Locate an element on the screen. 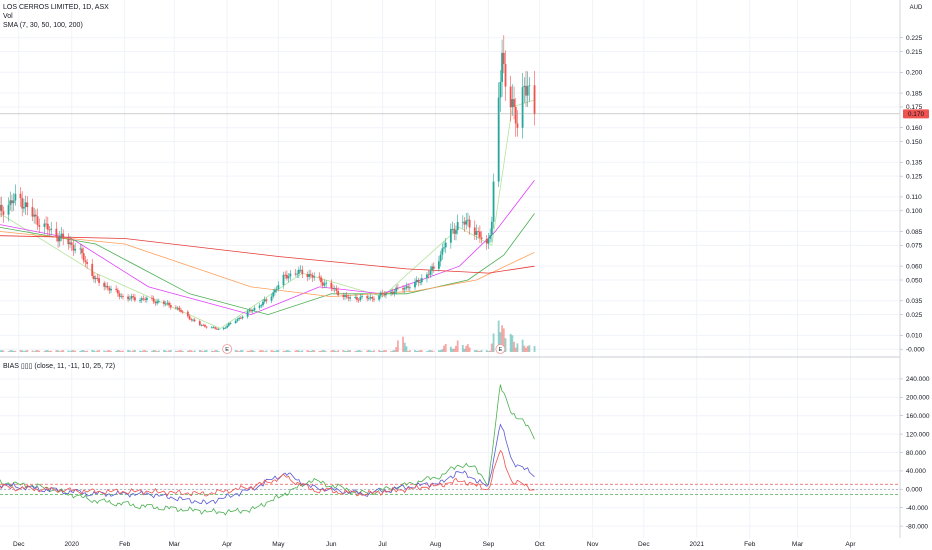  earnings-marker-label: E is located at coordinates (501, 350).